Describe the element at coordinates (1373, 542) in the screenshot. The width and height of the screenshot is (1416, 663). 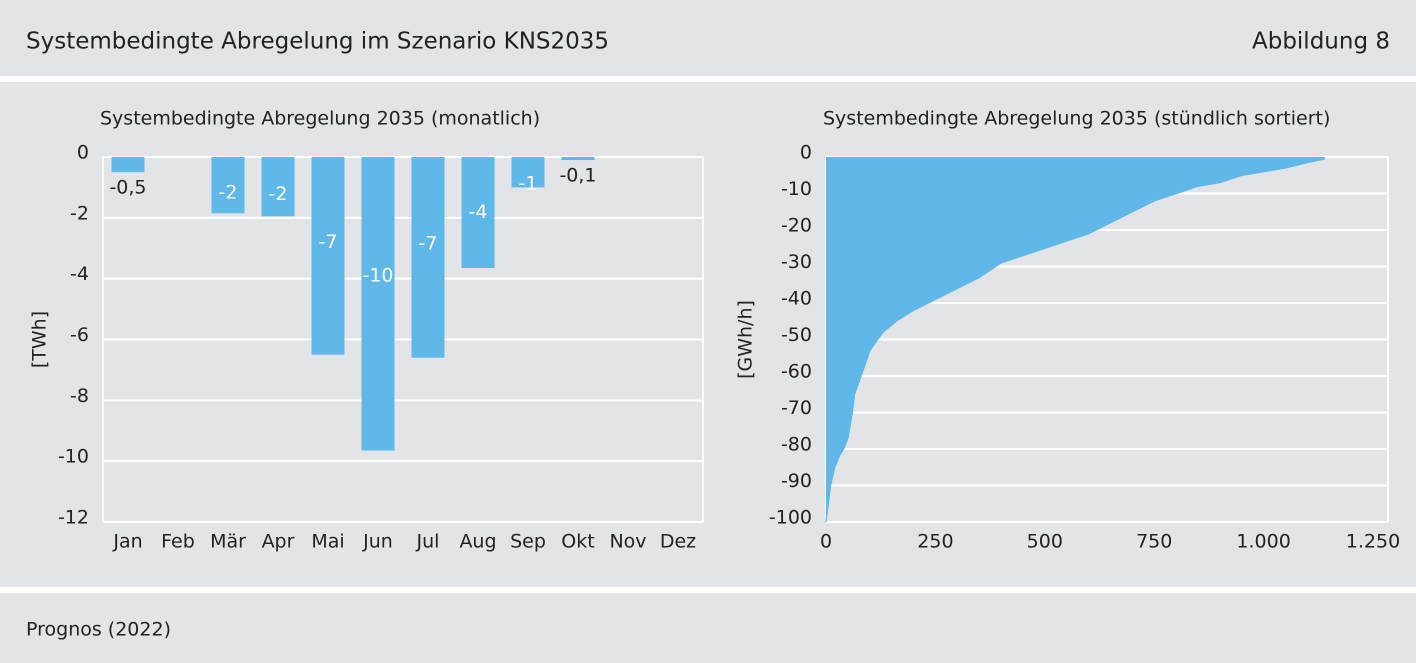
I see `x-tick-label: 1.250` at that location.